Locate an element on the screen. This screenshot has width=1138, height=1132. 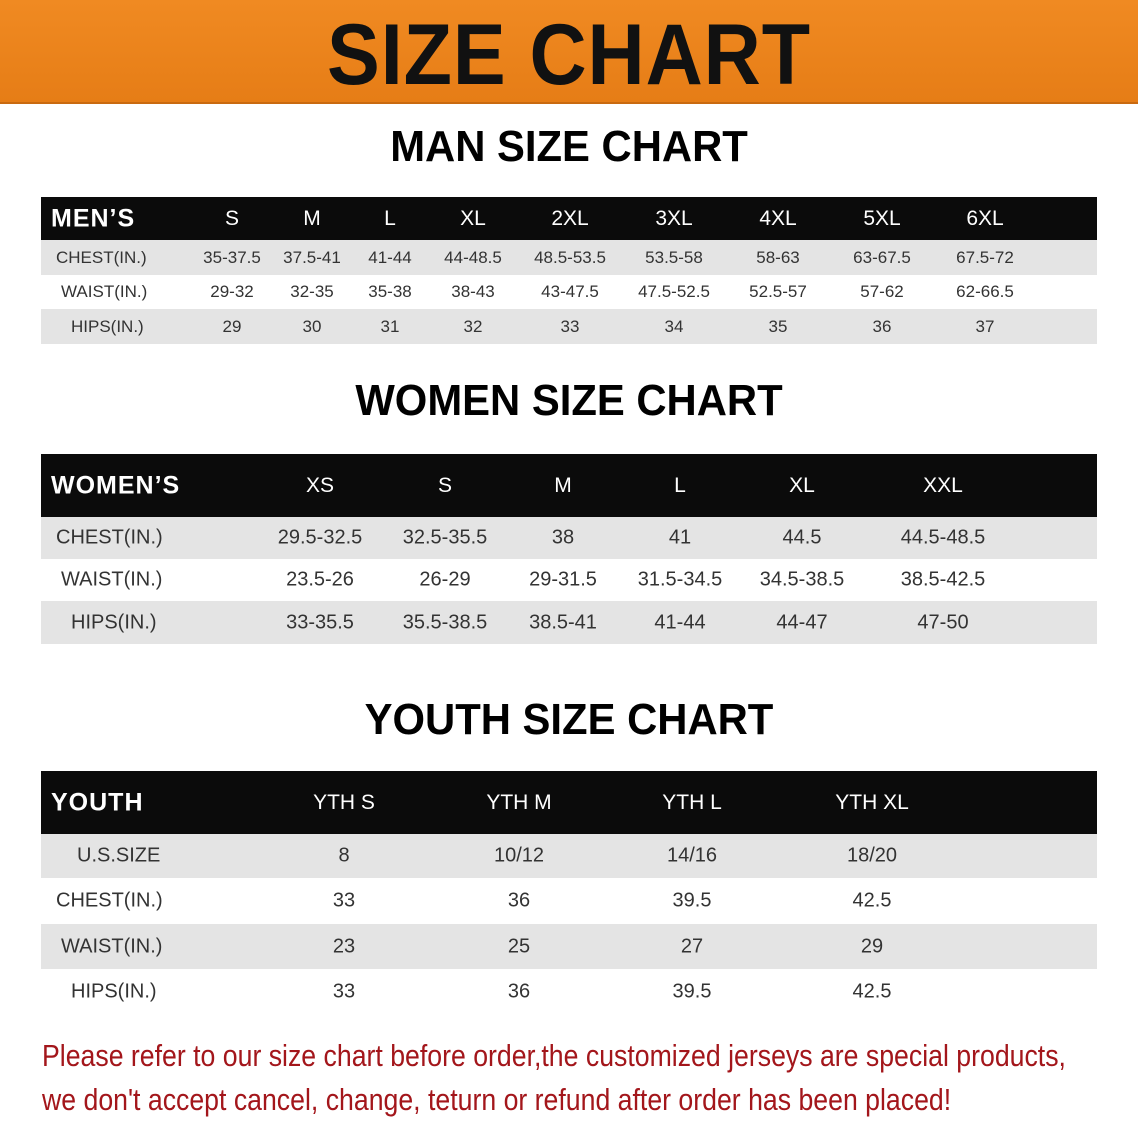
column-header: 4XL is located at coordinates (778, 218).